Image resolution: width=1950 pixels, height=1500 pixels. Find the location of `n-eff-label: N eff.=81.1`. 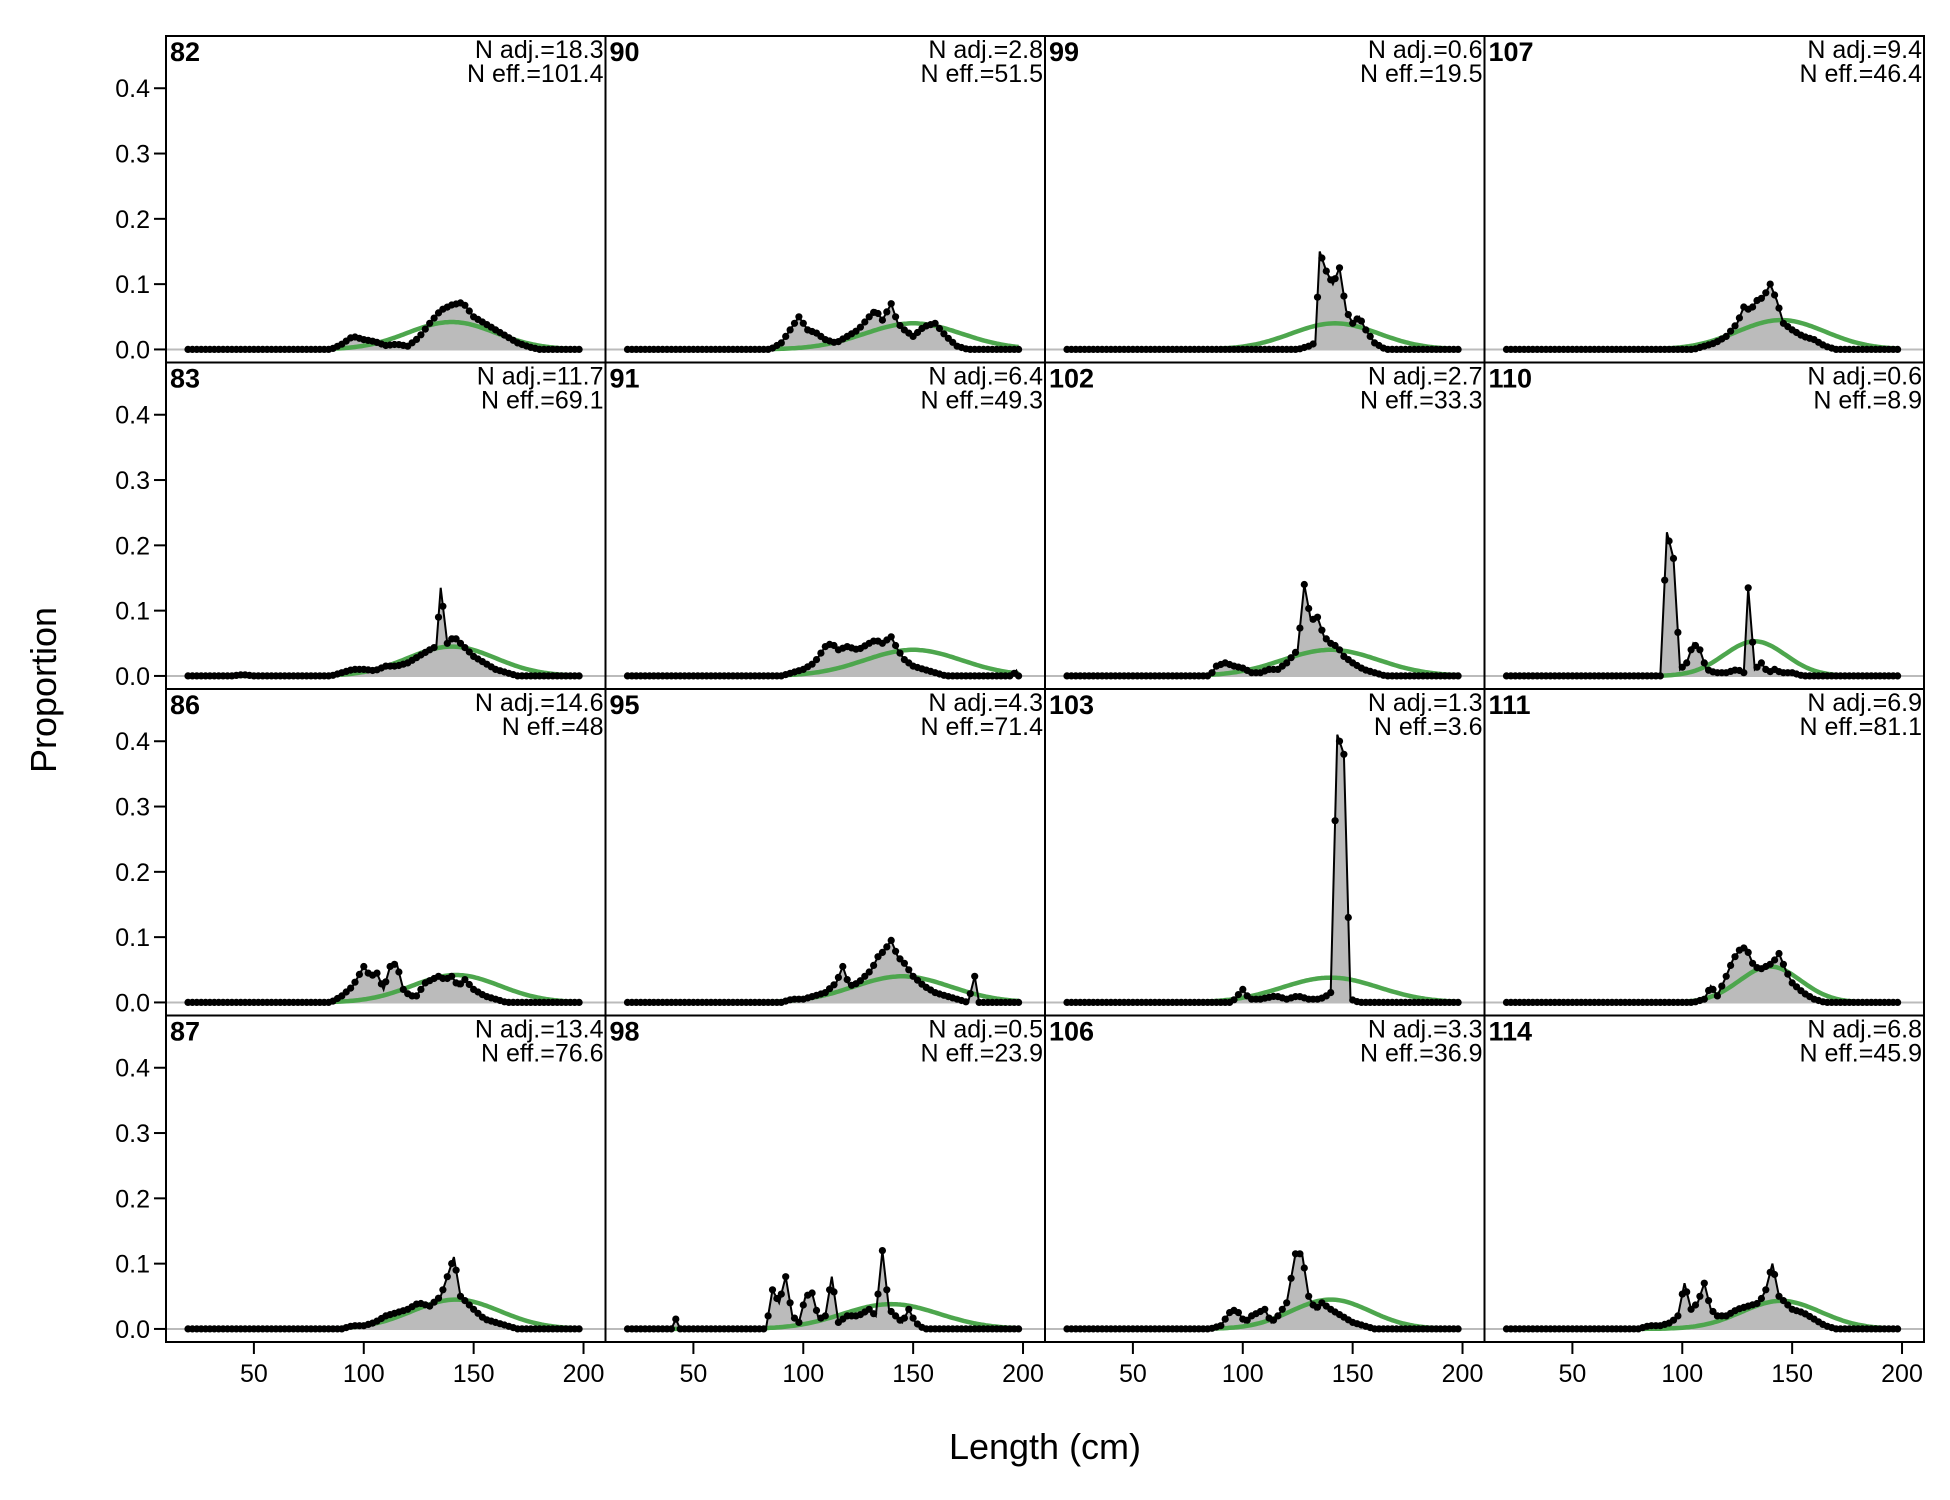

n-eff-label: N eff.=81.1 is located at coordinates (1860, 727).